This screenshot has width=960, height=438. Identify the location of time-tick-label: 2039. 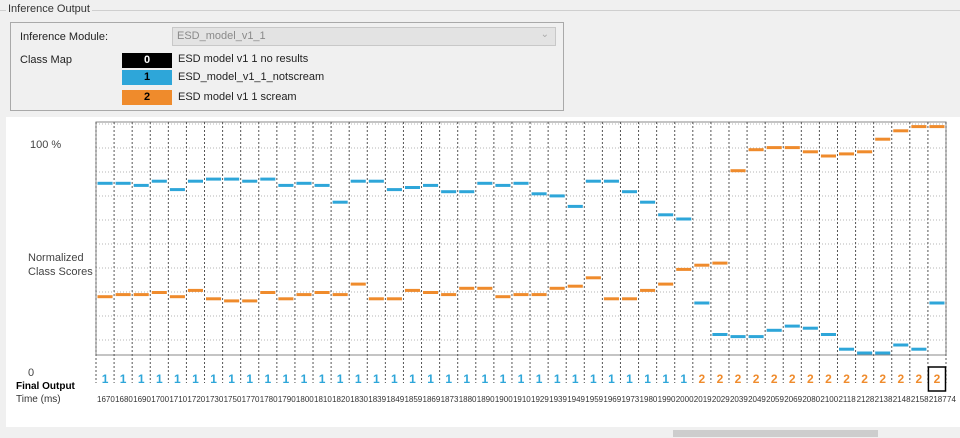
(739, 399).